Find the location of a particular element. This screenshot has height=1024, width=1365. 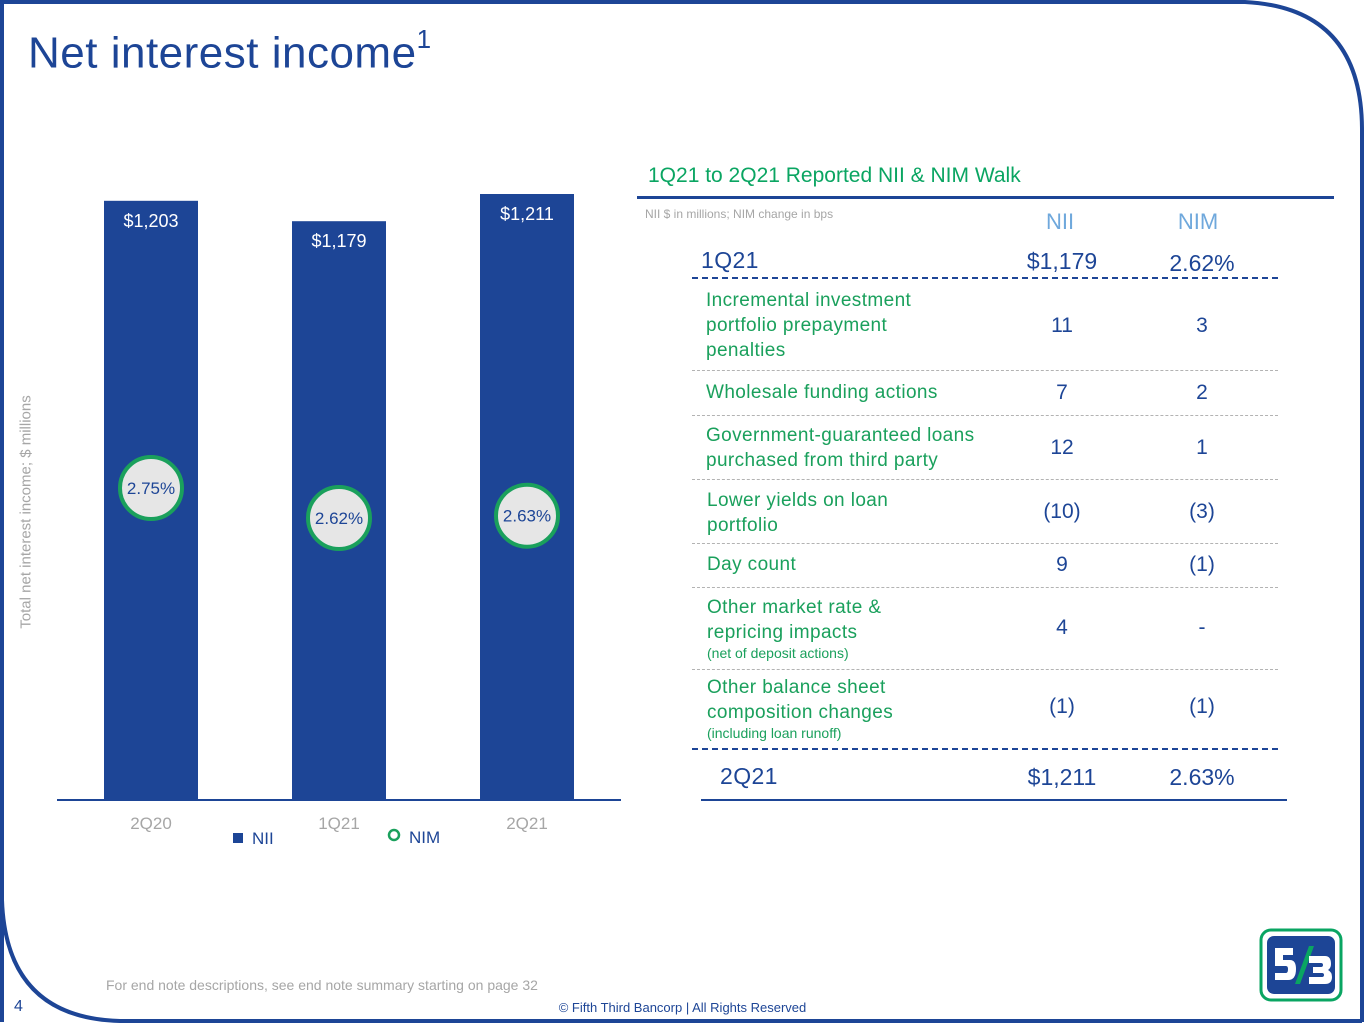

walk-row-nii: 4 is located at coordinates (1062, 627).